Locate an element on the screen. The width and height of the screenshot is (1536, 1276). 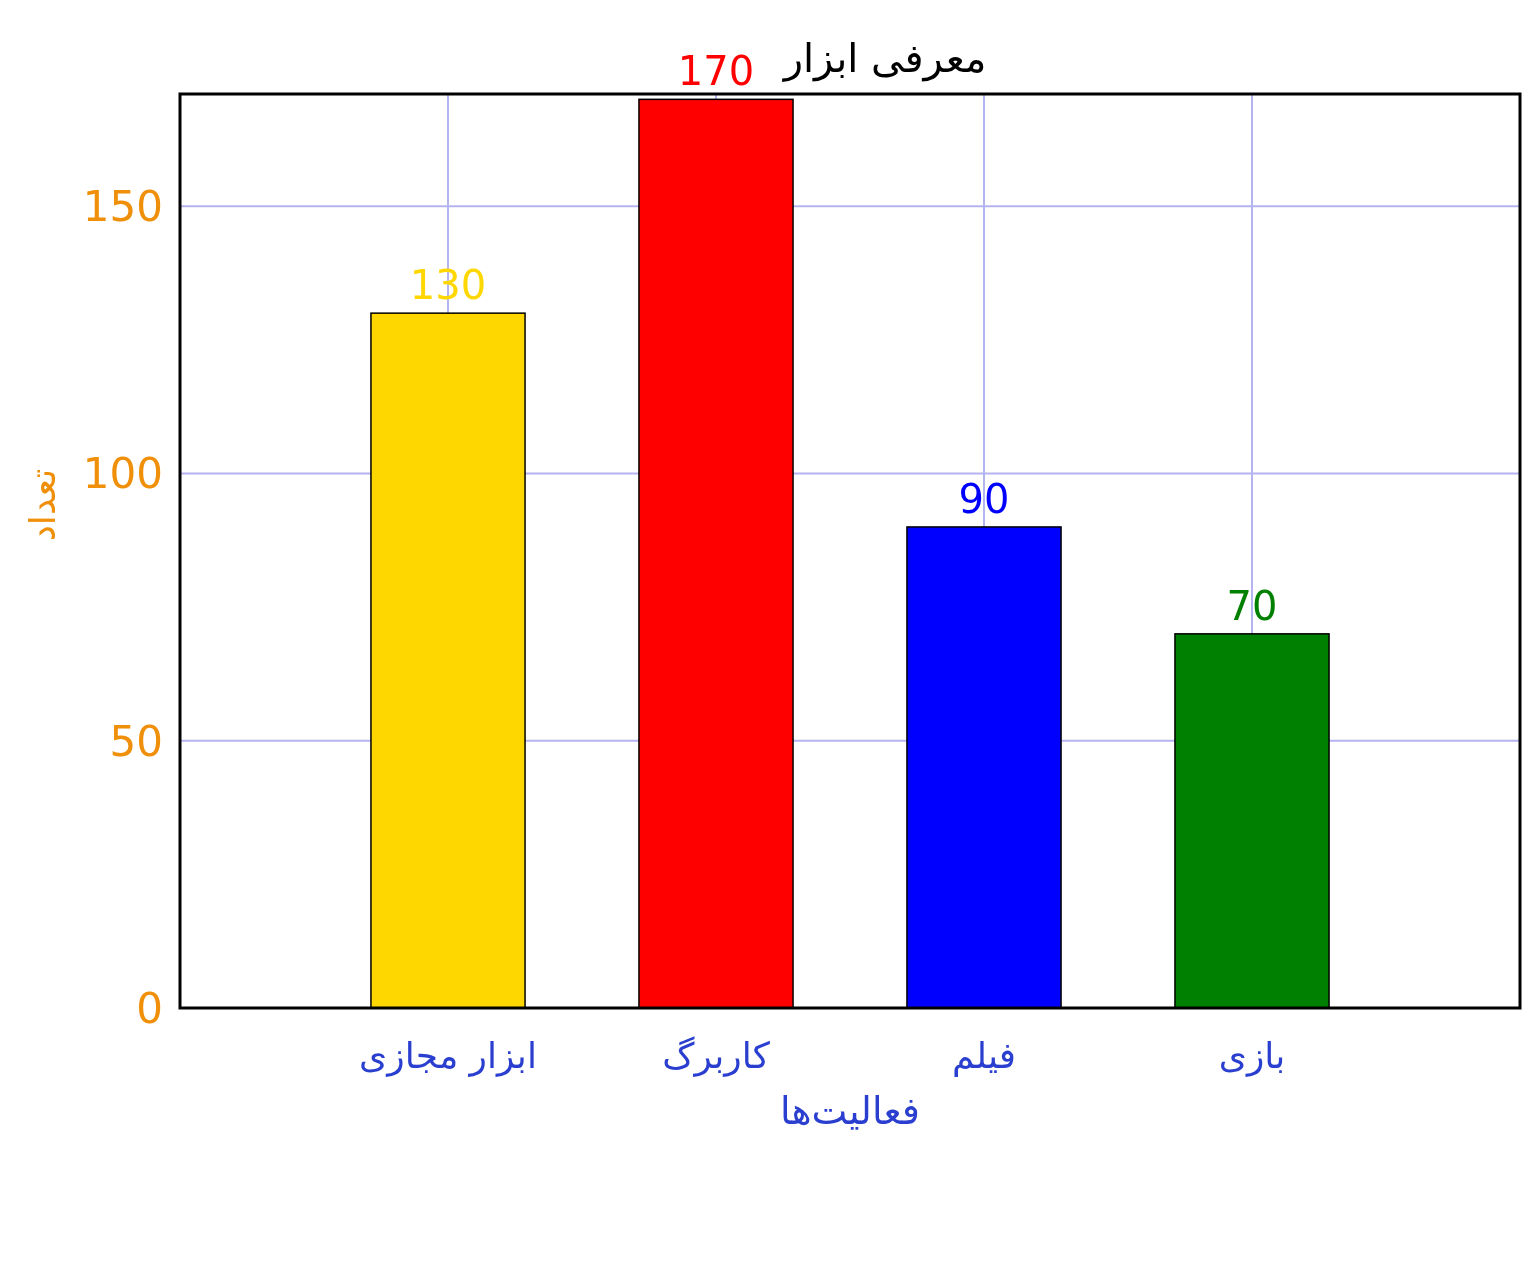
x-axis-title: فعالیت‌ها is located at coordinates (850, 1111).